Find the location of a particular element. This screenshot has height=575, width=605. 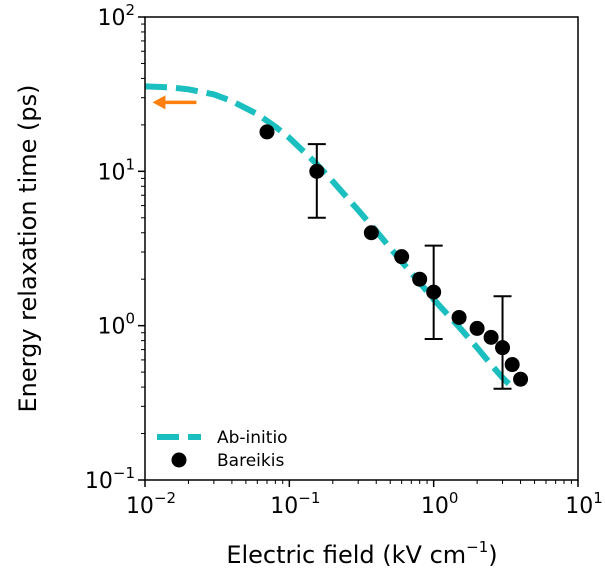

legend: Ab-initio Bareikis is located at coordinates (222, 449).